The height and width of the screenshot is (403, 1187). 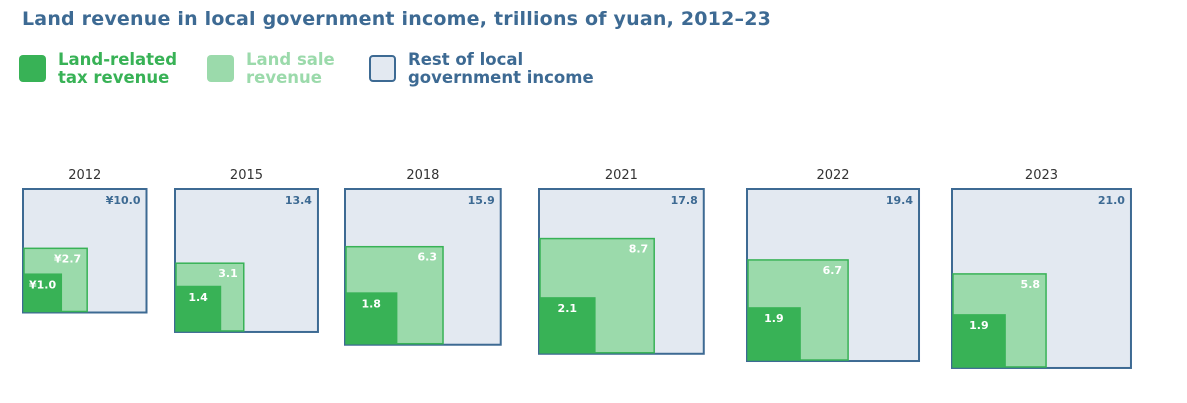 I want to click on land-tax-label-2015: 1.4, so click(x=198, y=297).